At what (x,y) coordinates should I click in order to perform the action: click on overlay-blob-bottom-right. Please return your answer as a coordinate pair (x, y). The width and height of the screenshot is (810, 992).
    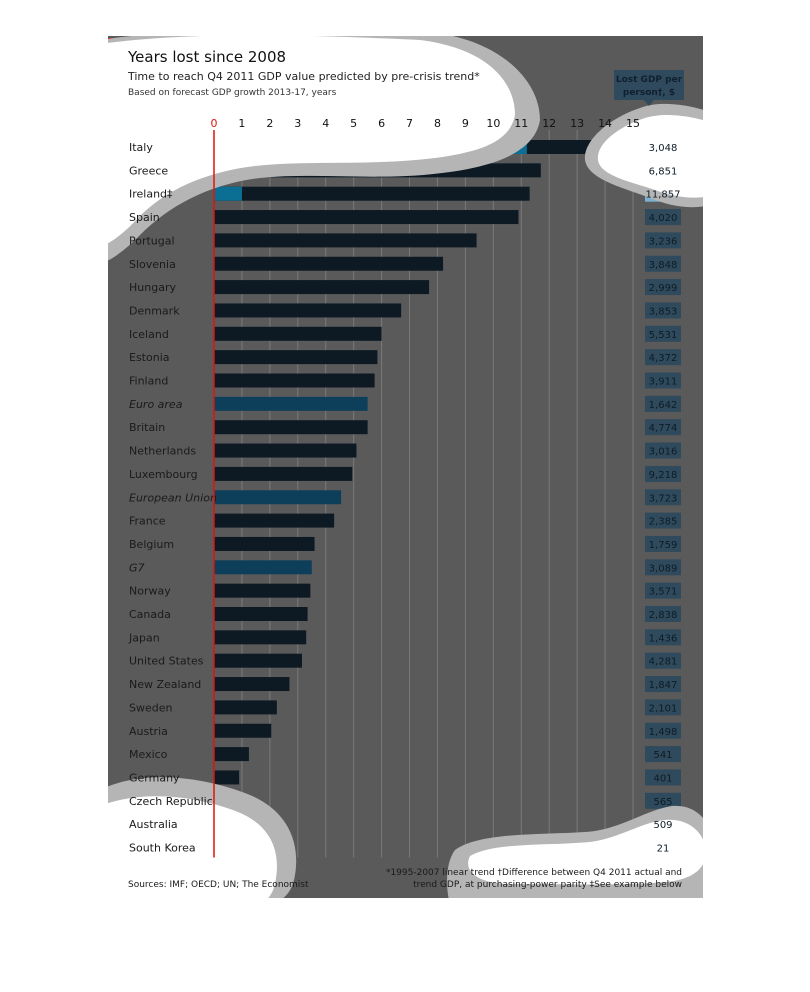
    Looking at the image, I should click on (585, 852).